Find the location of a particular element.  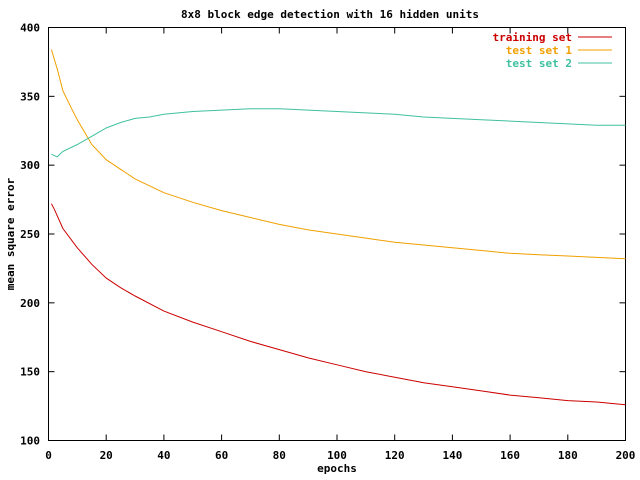

x-tick-label: 20 is located at coordinates (106, 455).